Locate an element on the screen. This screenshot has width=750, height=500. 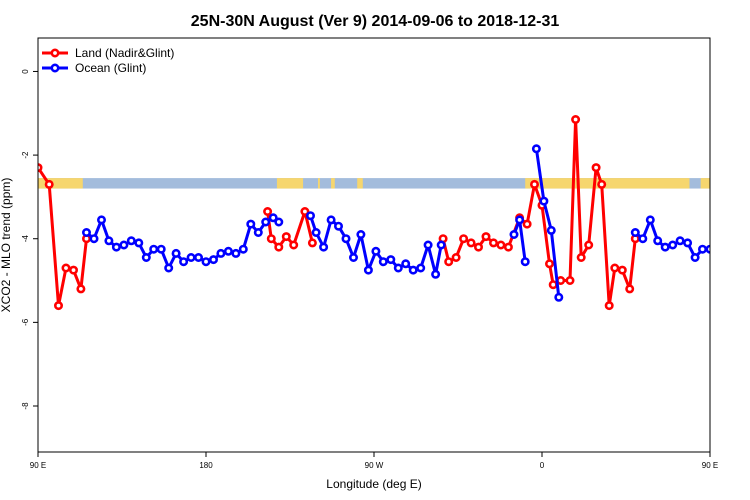
x-tick-label: 0 is located at coordinates (542, 465).